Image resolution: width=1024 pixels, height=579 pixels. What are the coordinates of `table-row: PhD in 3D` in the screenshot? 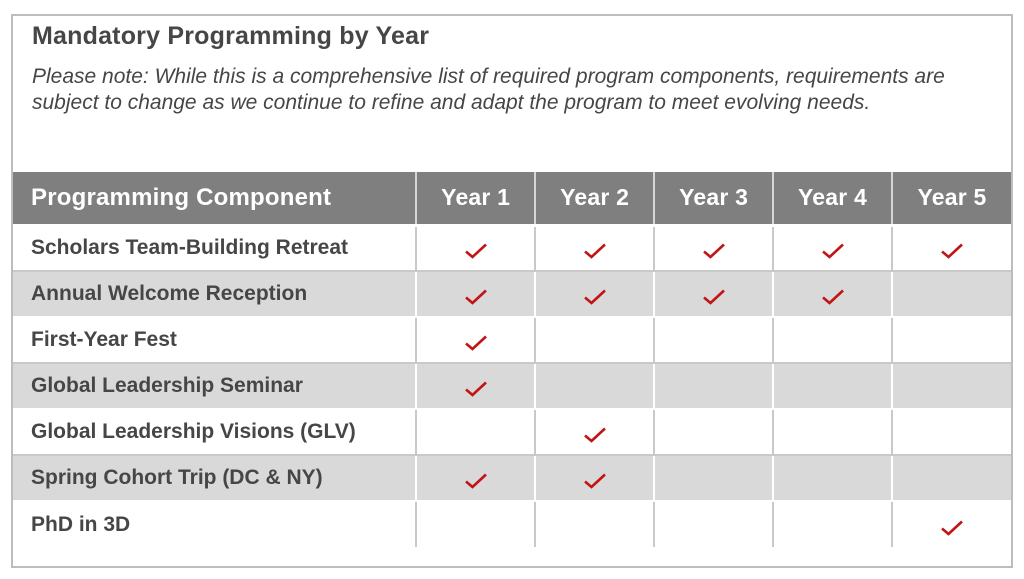 It's located at (512, 523).